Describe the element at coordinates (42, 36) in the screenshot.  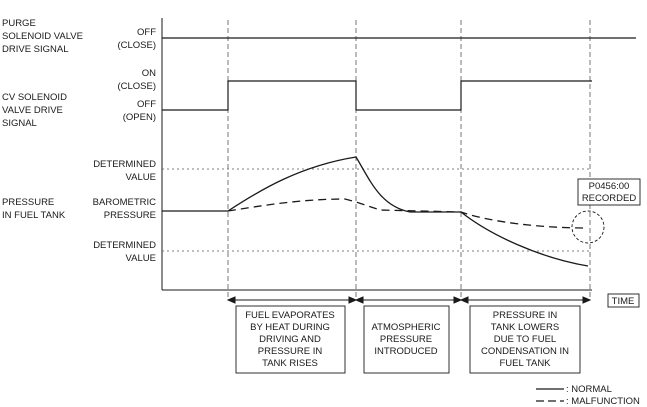
I see `purge-label-2: SOLENOID VALVE` at that location.